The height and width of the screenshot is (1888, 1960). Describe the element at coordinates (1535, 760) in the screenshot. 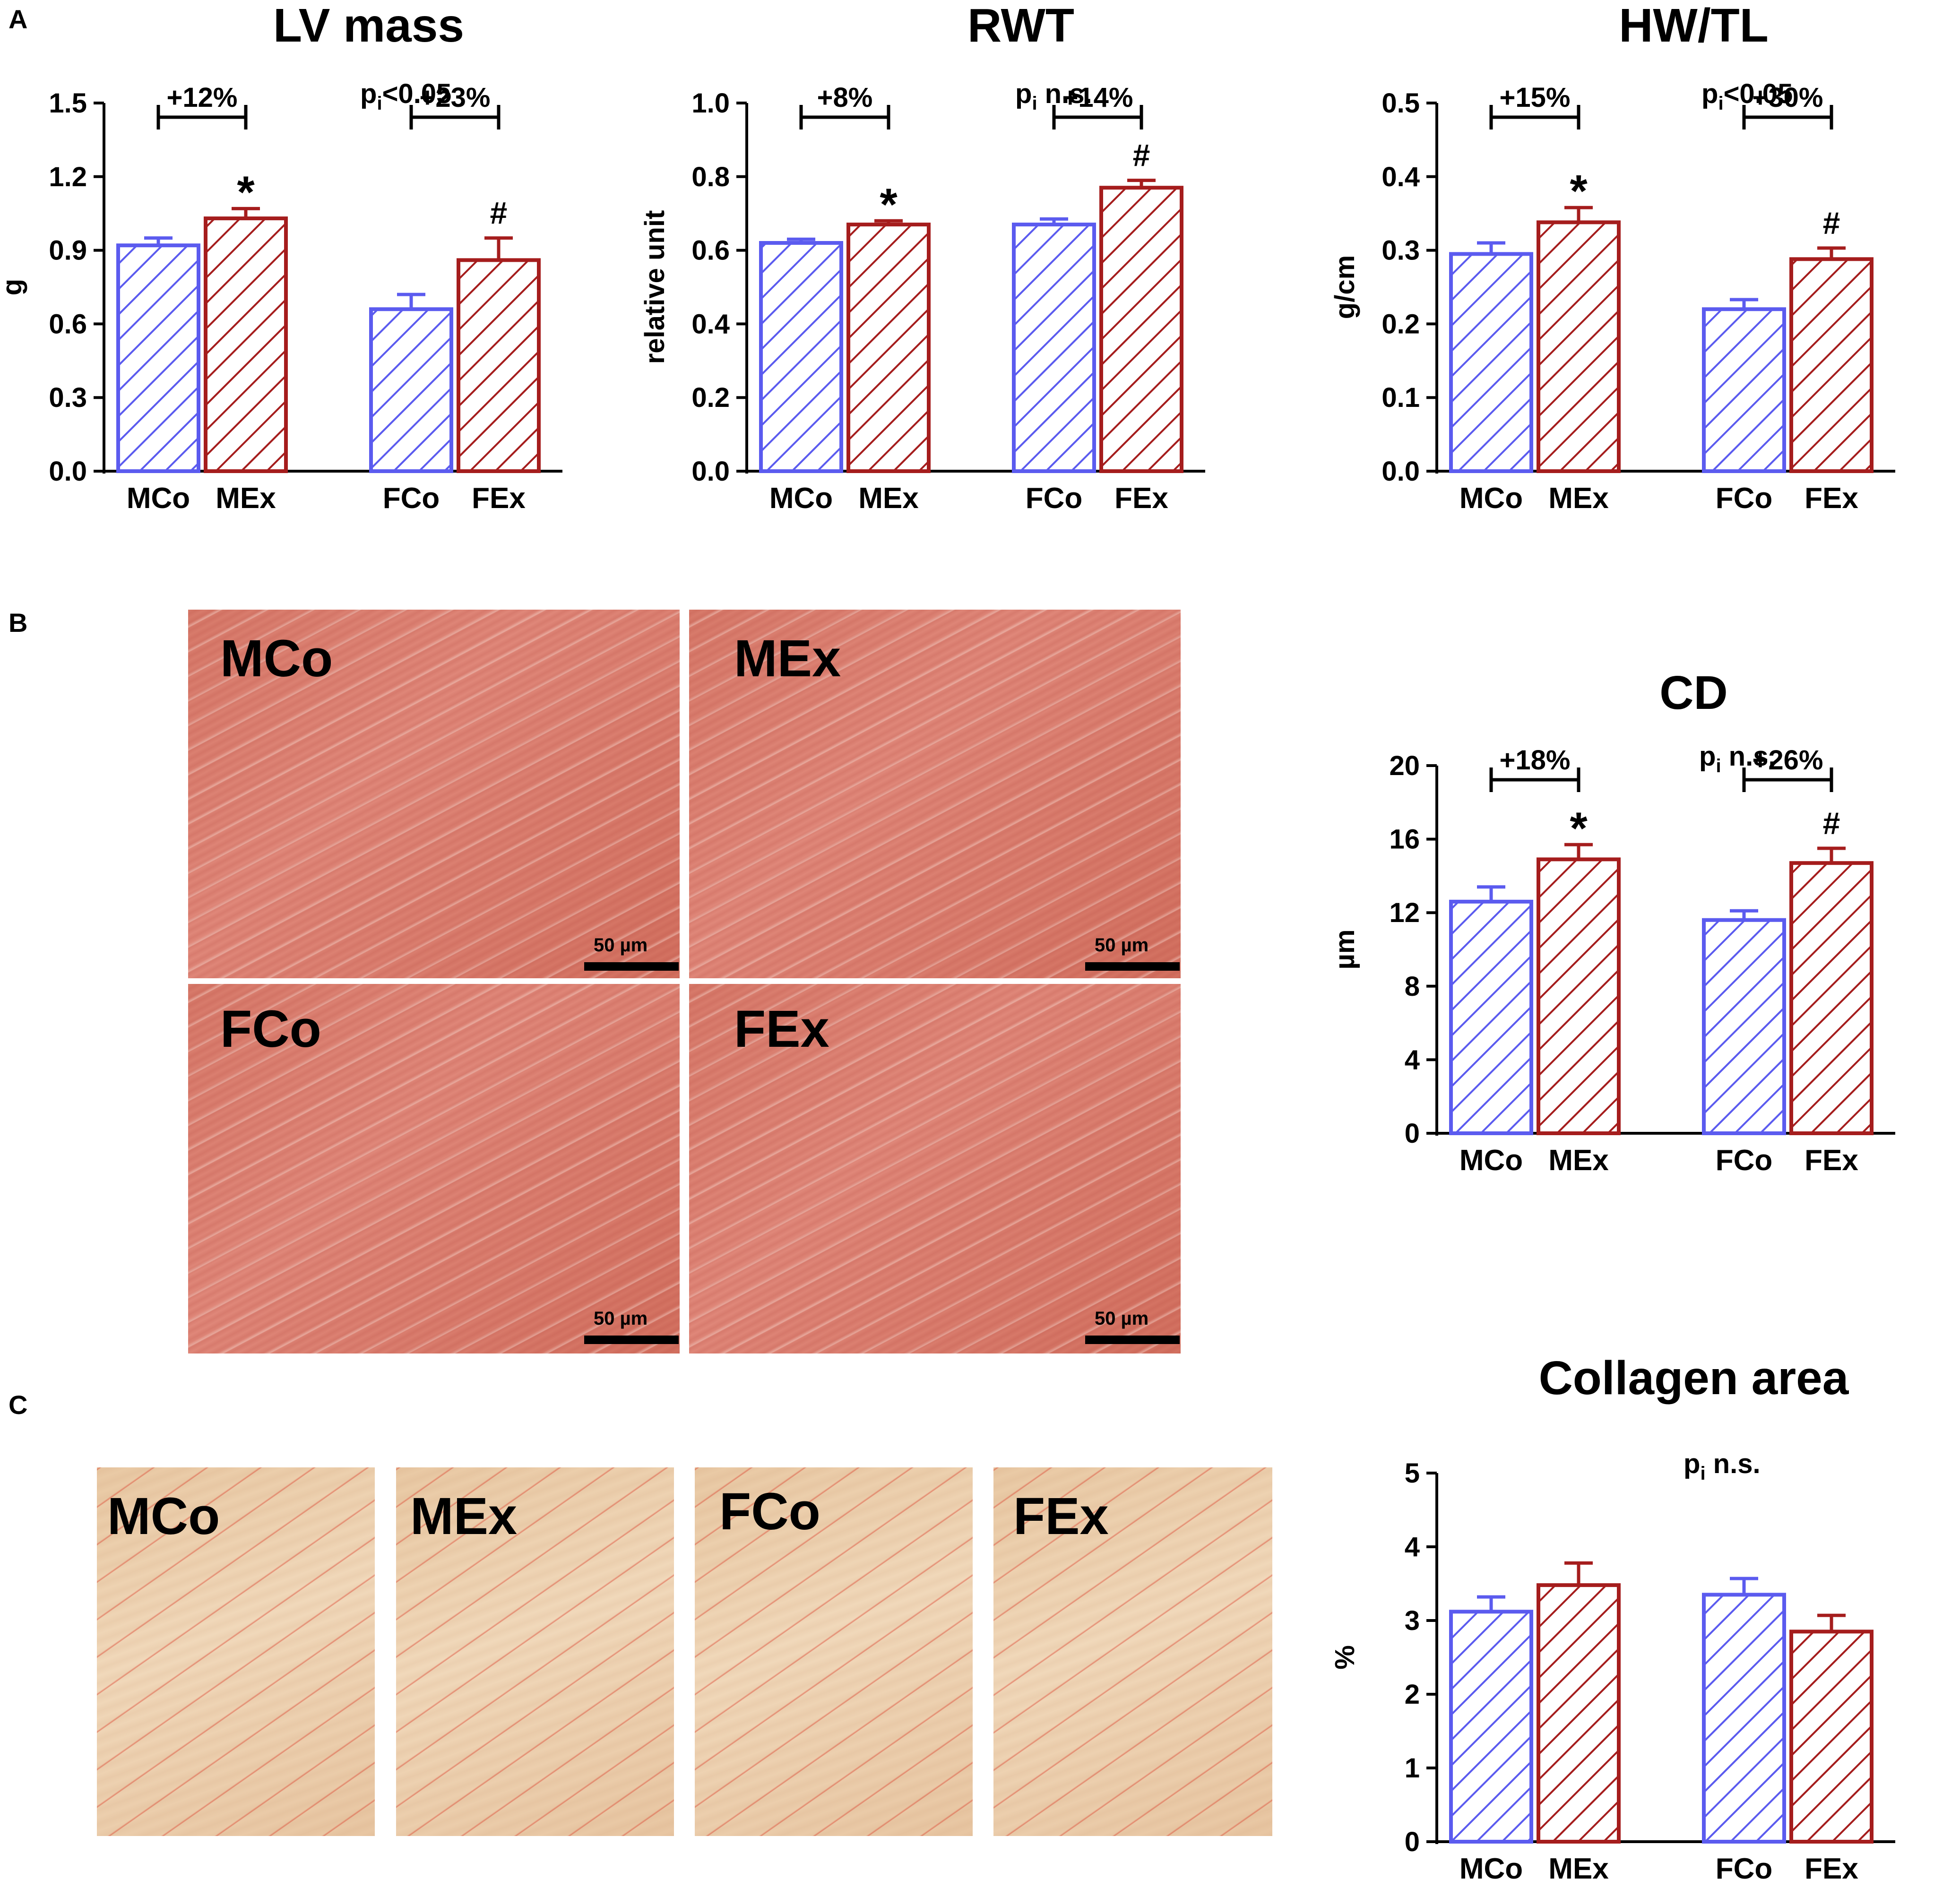

I see `bracket-label: +18%` at that location.